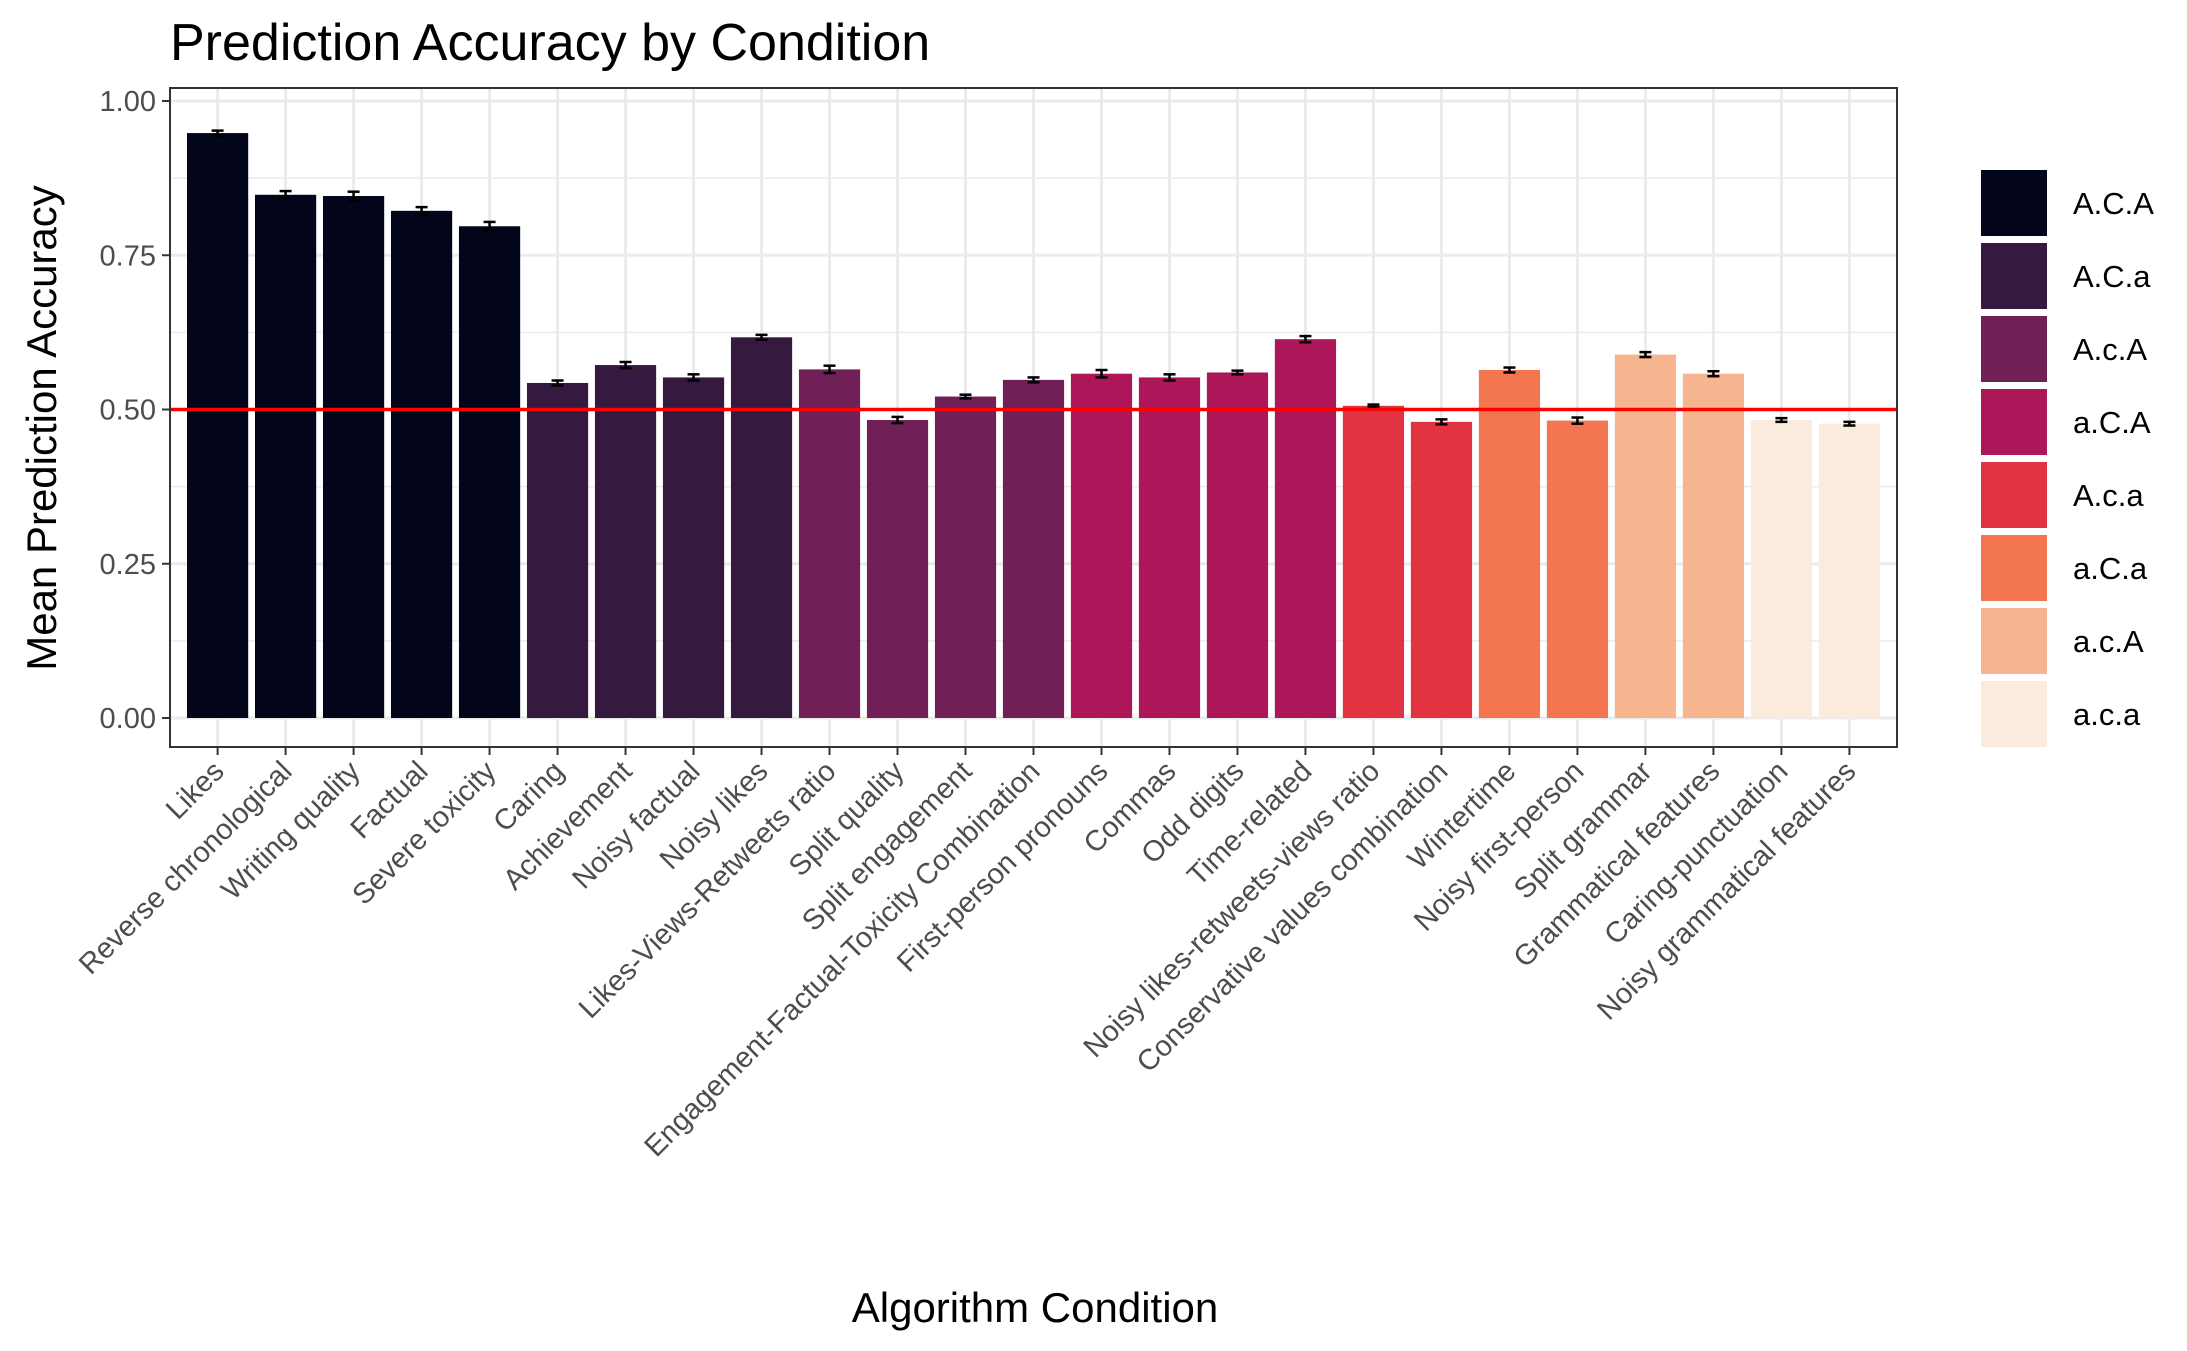 The width and height of the screenshot is (2187, 1351). Describe the element at coordinates (550, 43) in the screenshot. I see `chart-title: Prediction Accuracy by Condition` at that location.